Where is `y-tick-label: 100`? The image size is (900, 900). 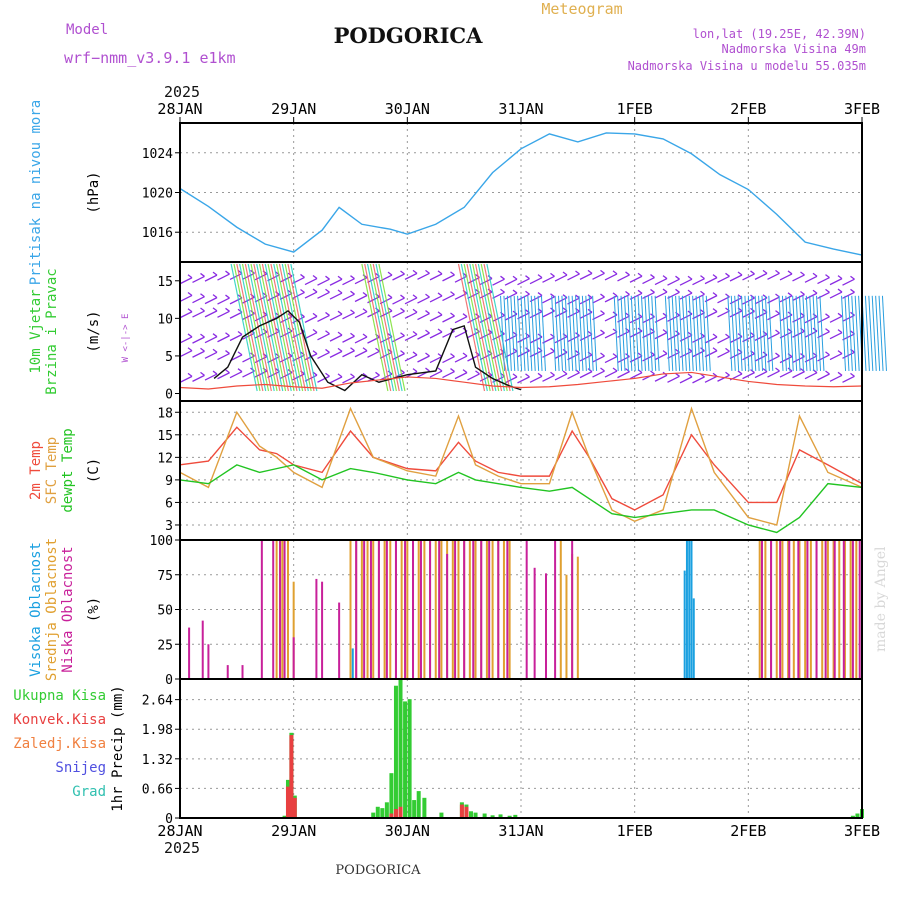 y-tick-label: 100 is located at coordinates (161, 541).